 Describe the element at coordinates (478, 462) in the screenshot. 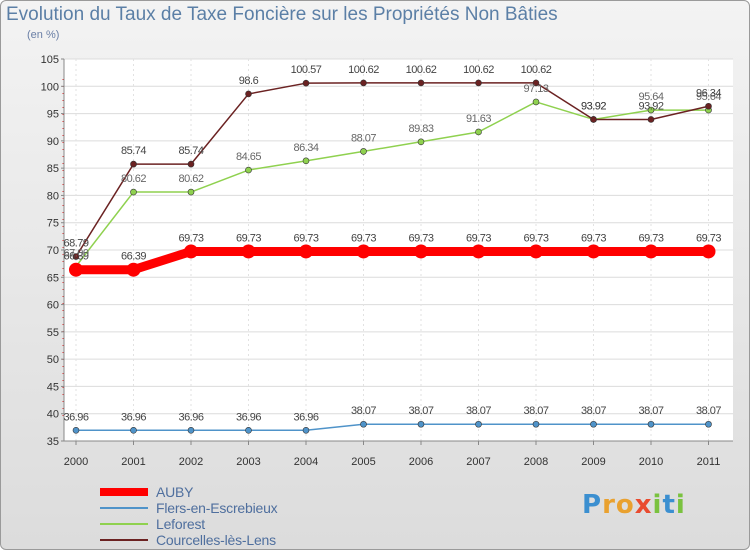

I see `x-tick-label: 2007` at that location.